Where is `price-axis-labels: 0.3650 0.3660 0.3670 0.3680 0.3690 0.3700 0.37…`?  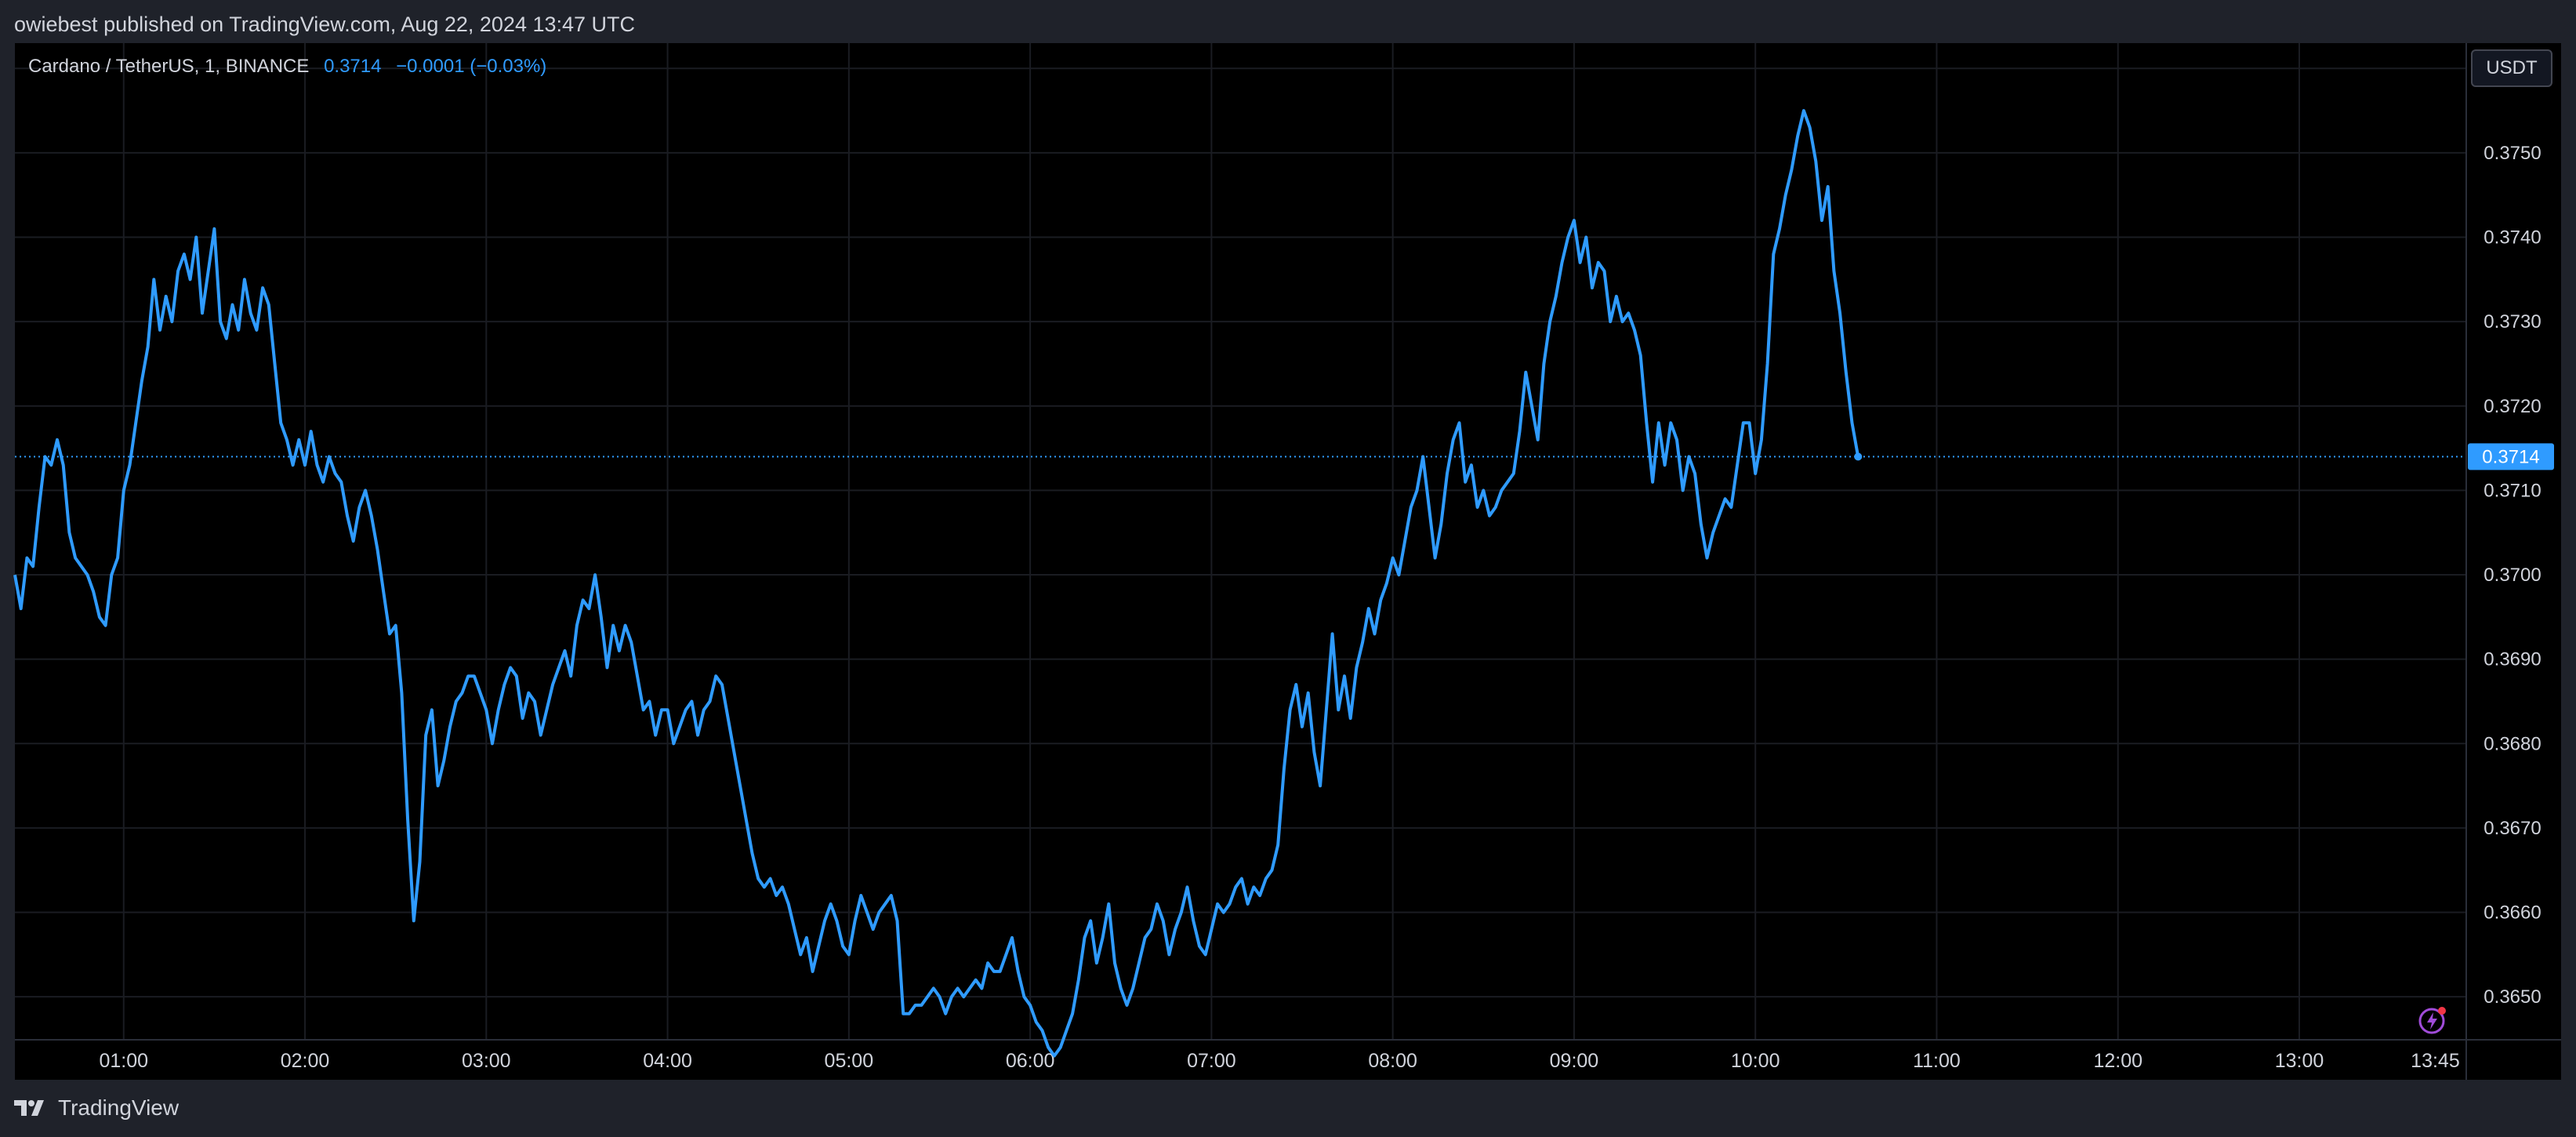
price-axis-labels: 0.3650 0.3660 0.3670 0.3680 0.3690 0.3700 0.37… is located at coordinates (2512, 533).